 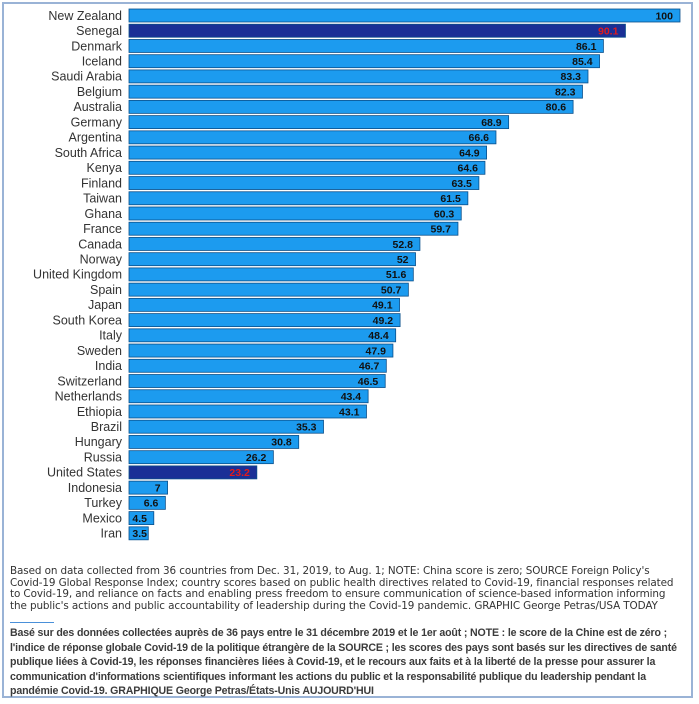 I want to click on bar-mexico, so click(x=141, y=518).